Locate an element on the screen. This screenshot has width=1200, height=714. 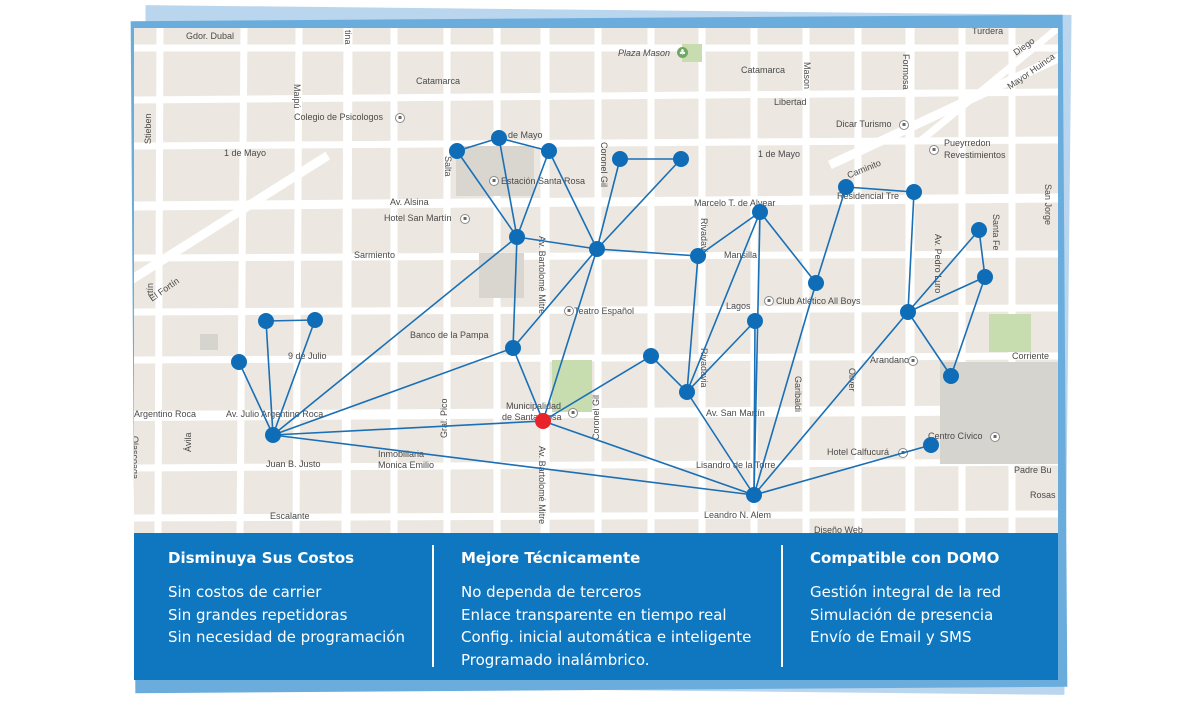
place-label: Hotel Calfucurá is located at coordinates (858, 452).